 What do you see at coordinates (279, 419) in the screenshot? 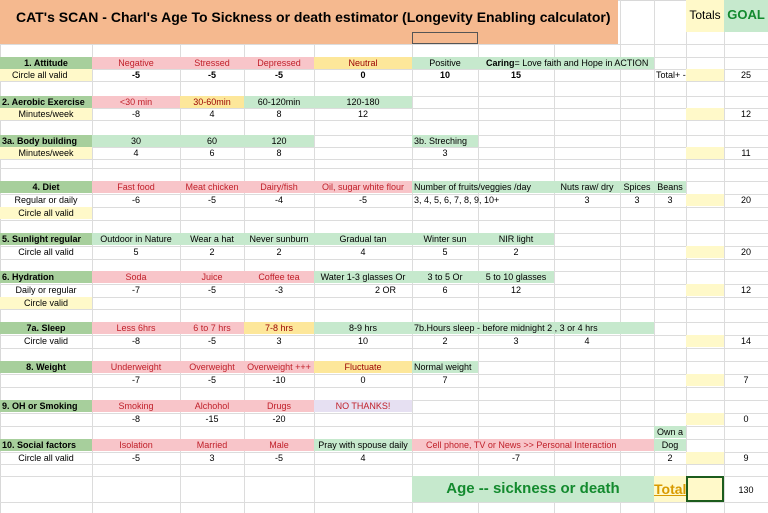
I see `smoke-value-2: -20` at bounding box center [279, 419].